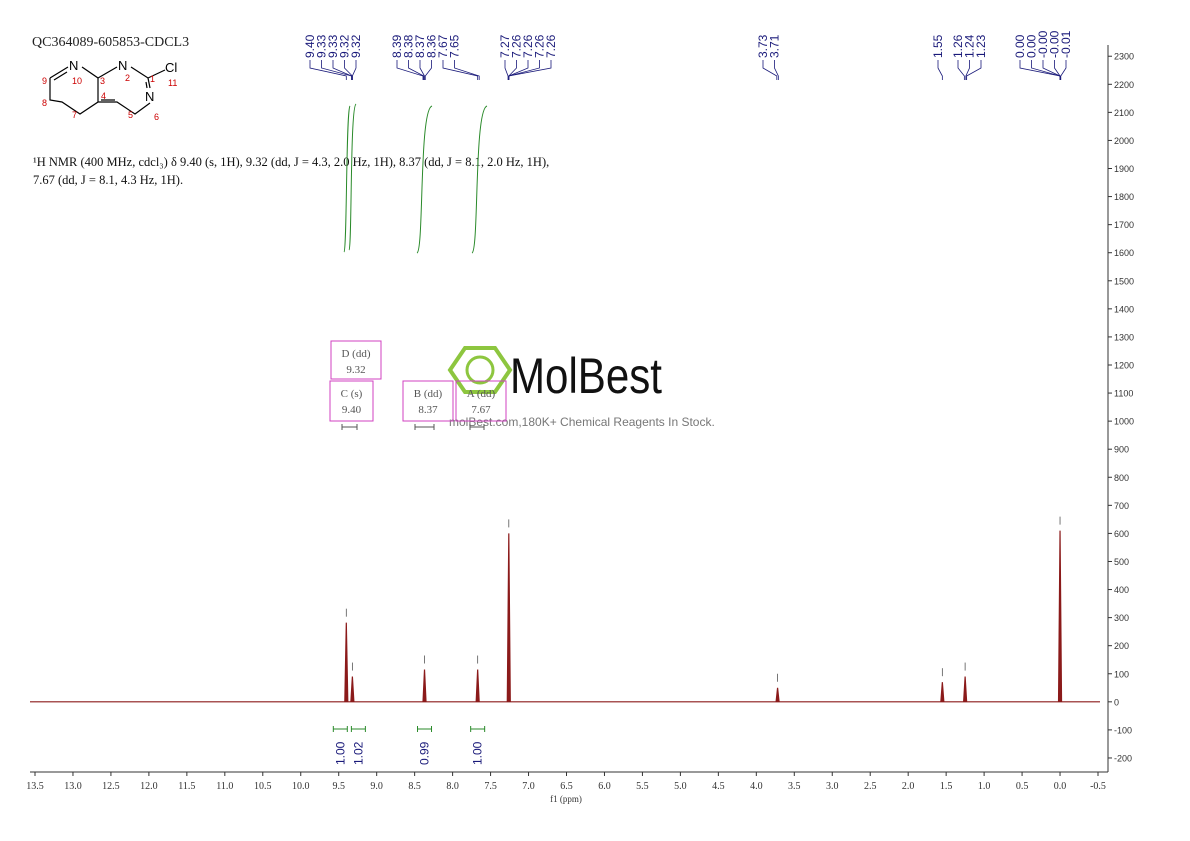  Describe the element at coordinates (756, 786) in the screenshot. I see `x-tick-label: 4.0` at that location.